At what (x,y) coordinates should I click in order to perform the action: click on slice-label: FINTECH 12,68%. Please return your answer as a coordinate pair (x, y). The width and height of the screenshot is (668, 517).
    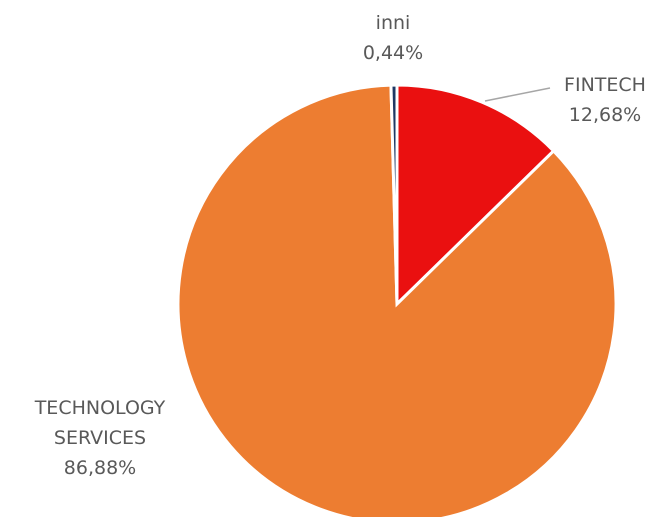
    Looking at the image, I should click on (605, 100).